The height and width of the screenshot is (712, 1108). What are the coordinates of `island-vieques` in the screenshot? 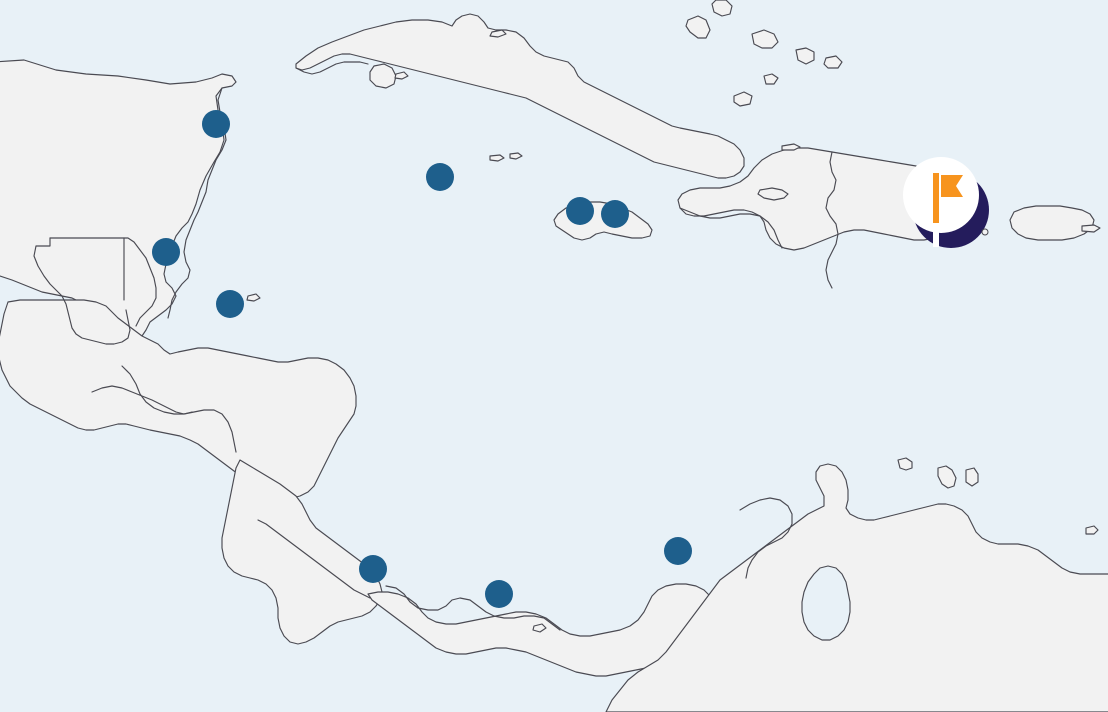 It's located at (1091, 228).